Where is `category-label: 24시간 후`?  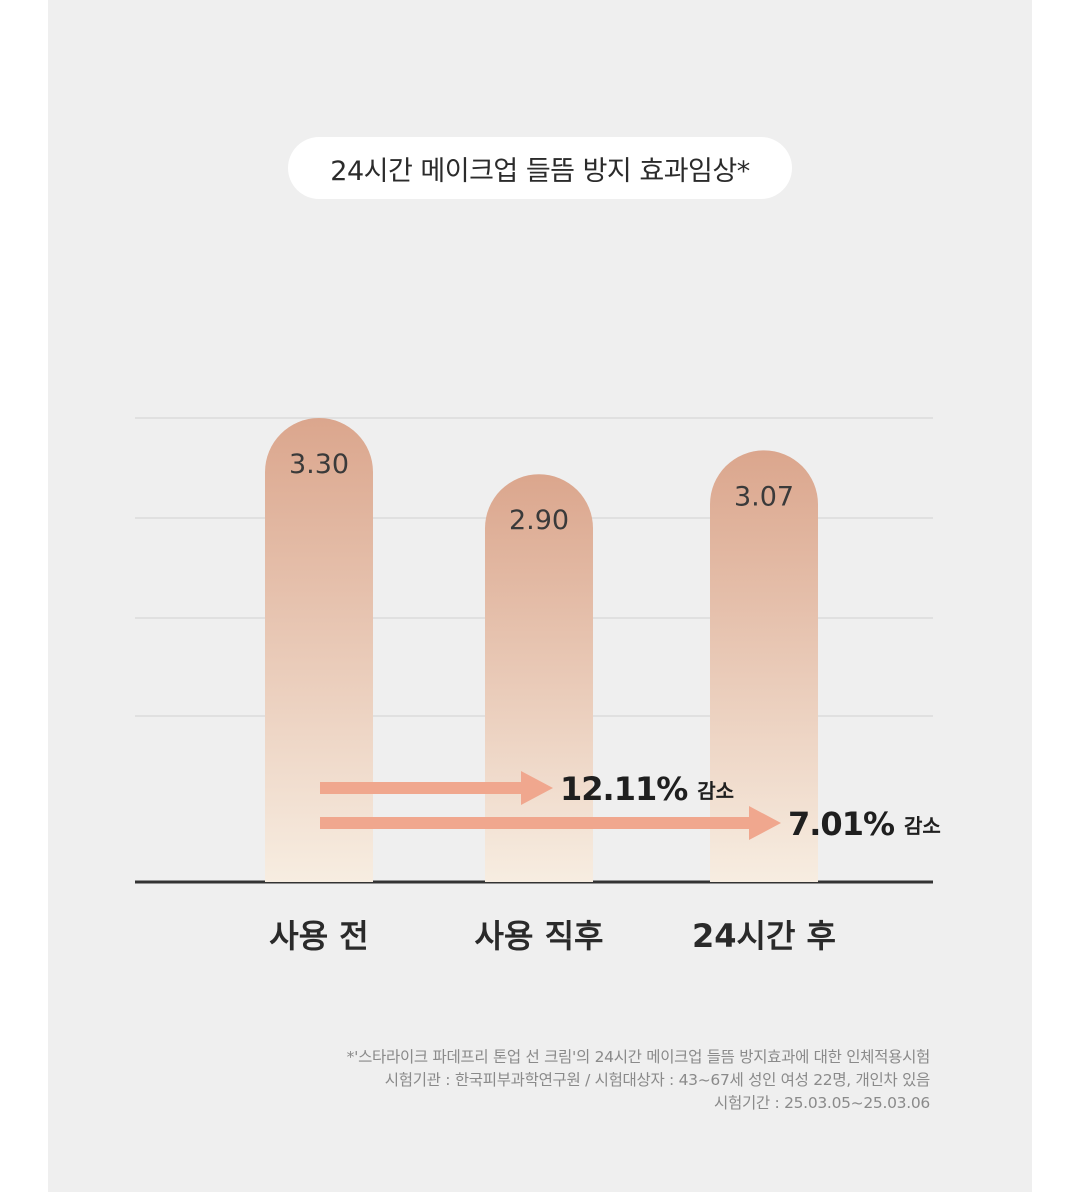 category-label: 24시간 후 is located at coordinates (764, 936).